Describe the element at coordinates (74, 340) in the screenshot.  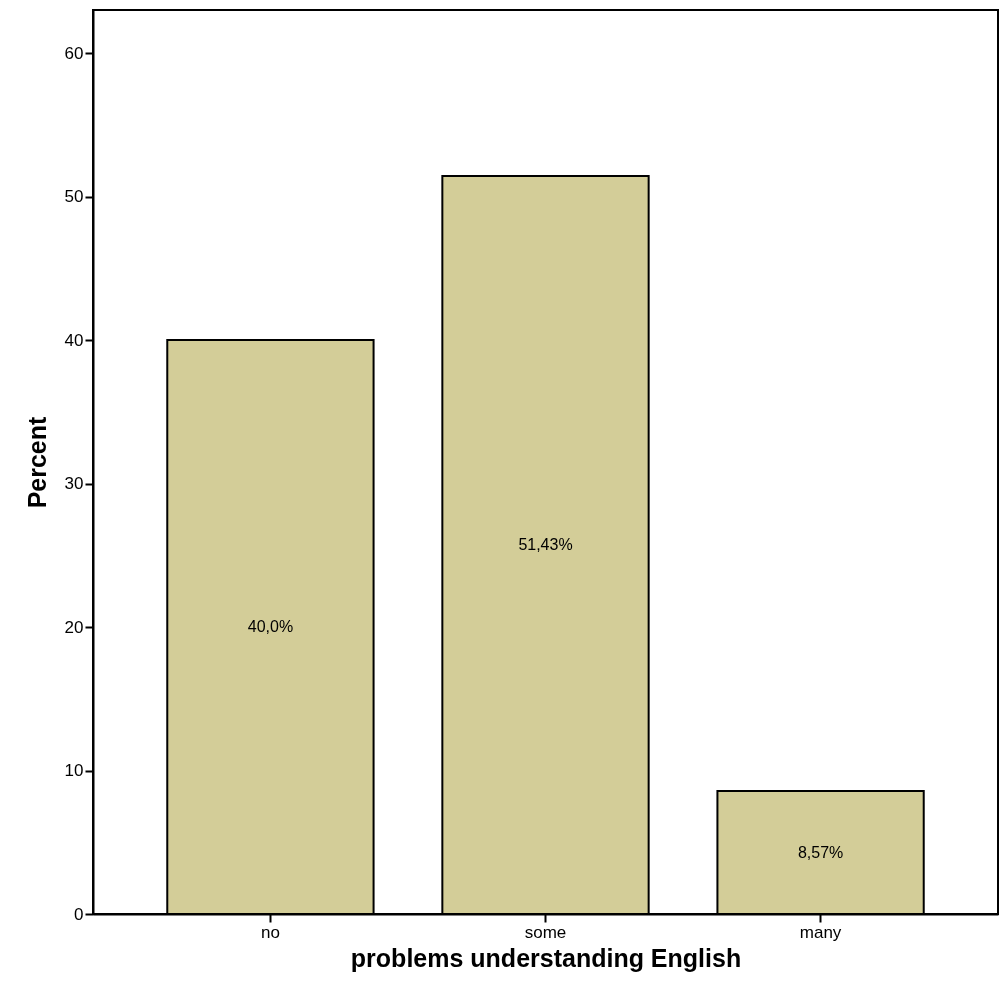
I see `y-tick-label: 40` at that location.